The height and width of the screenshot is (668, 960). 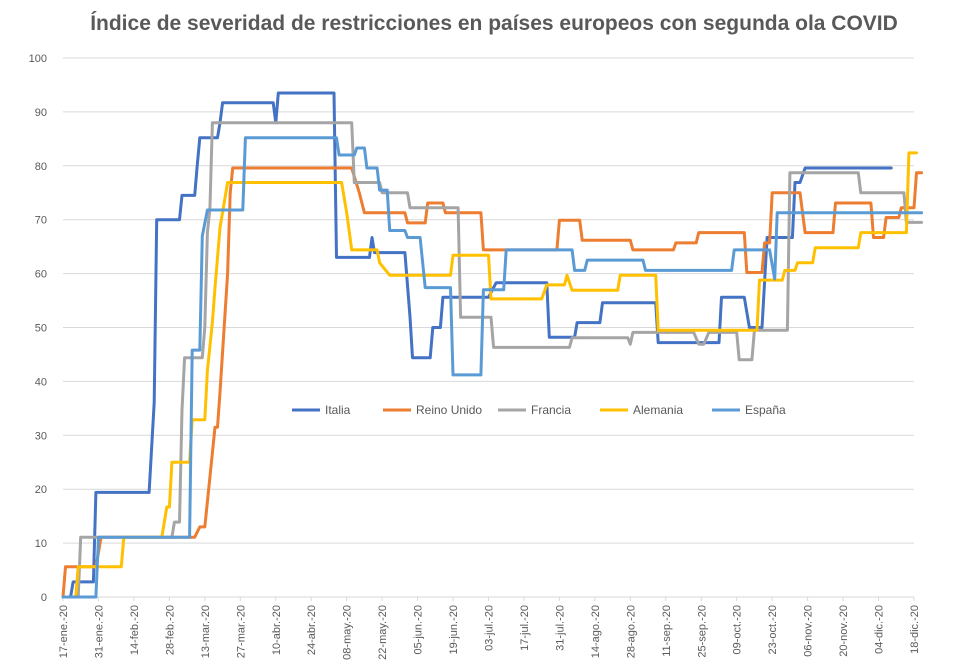 What do you see at coordinates (241, 631) in the screenshot?
I see `x-tick-label: 27-mar.-20` at bounding box center [241, 631].